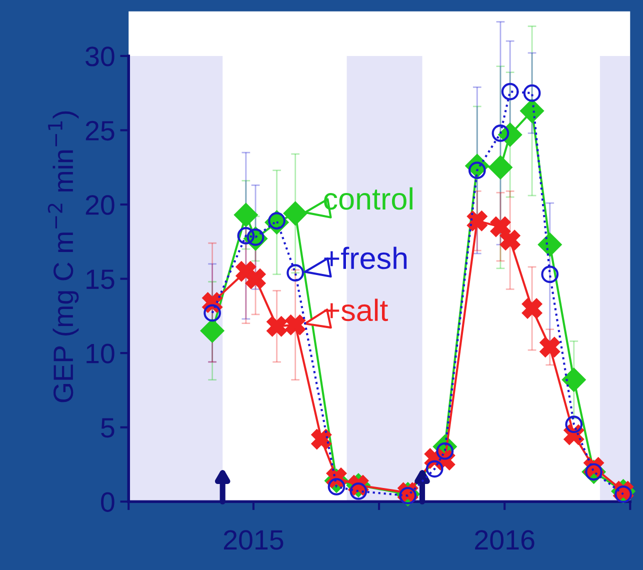 Image resolution: width=643 pixels, height=570 pixels. What do you see at coordinates (107, 428) in the screenshot?
I see `y-tick-label: 5` at bounding box center [107, 428].